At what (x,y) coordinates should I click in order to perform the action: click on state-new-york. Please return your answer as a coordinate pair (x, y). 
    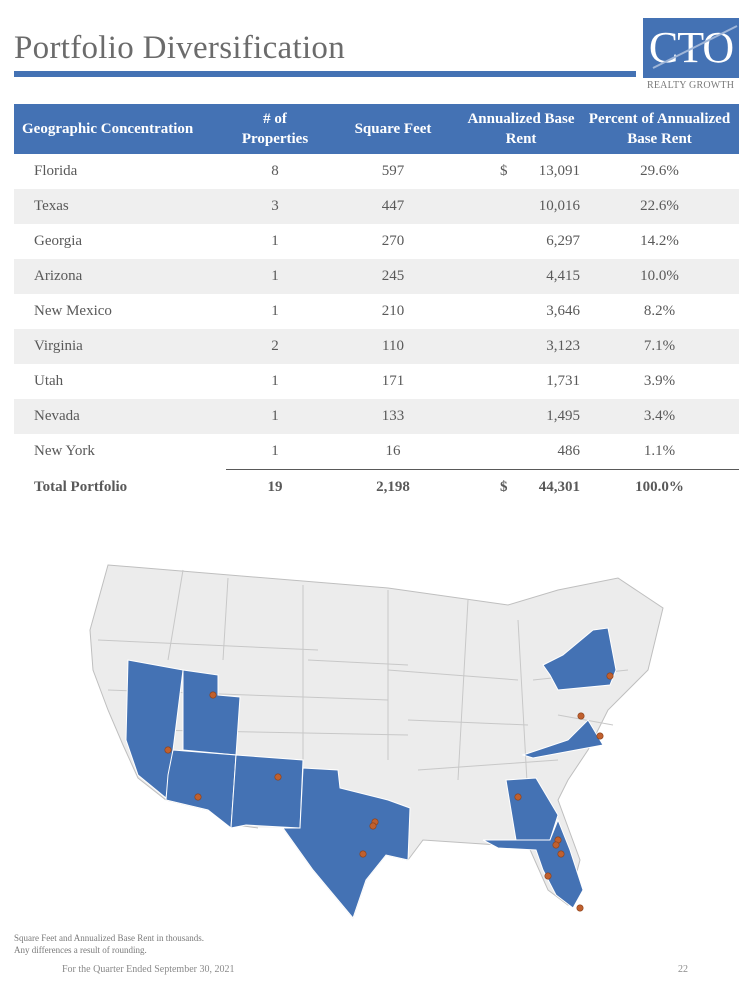
    Looking at the image, I should click on (579, 659).